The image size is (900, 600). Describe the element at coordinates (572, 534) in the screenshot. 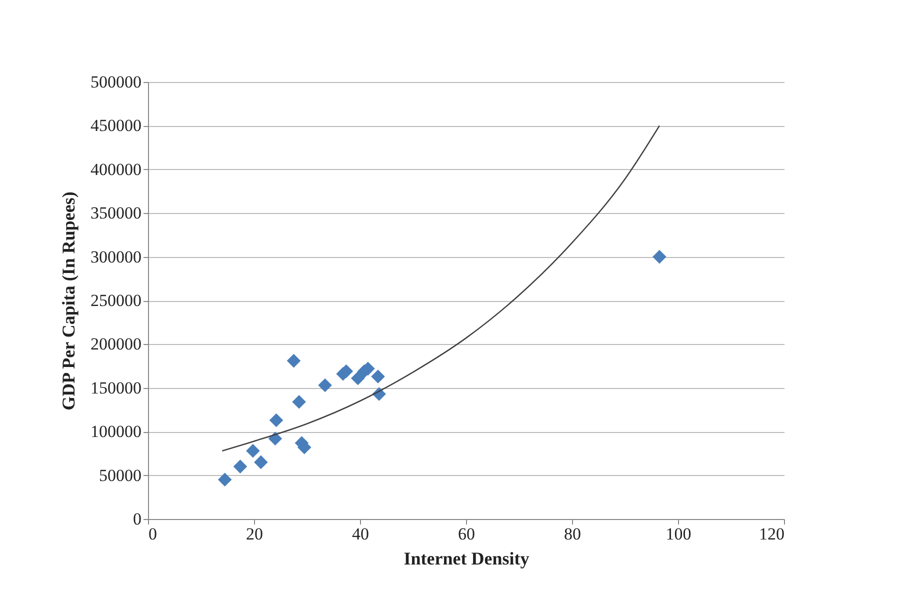

I see `x-tick-label: 80` at that location.